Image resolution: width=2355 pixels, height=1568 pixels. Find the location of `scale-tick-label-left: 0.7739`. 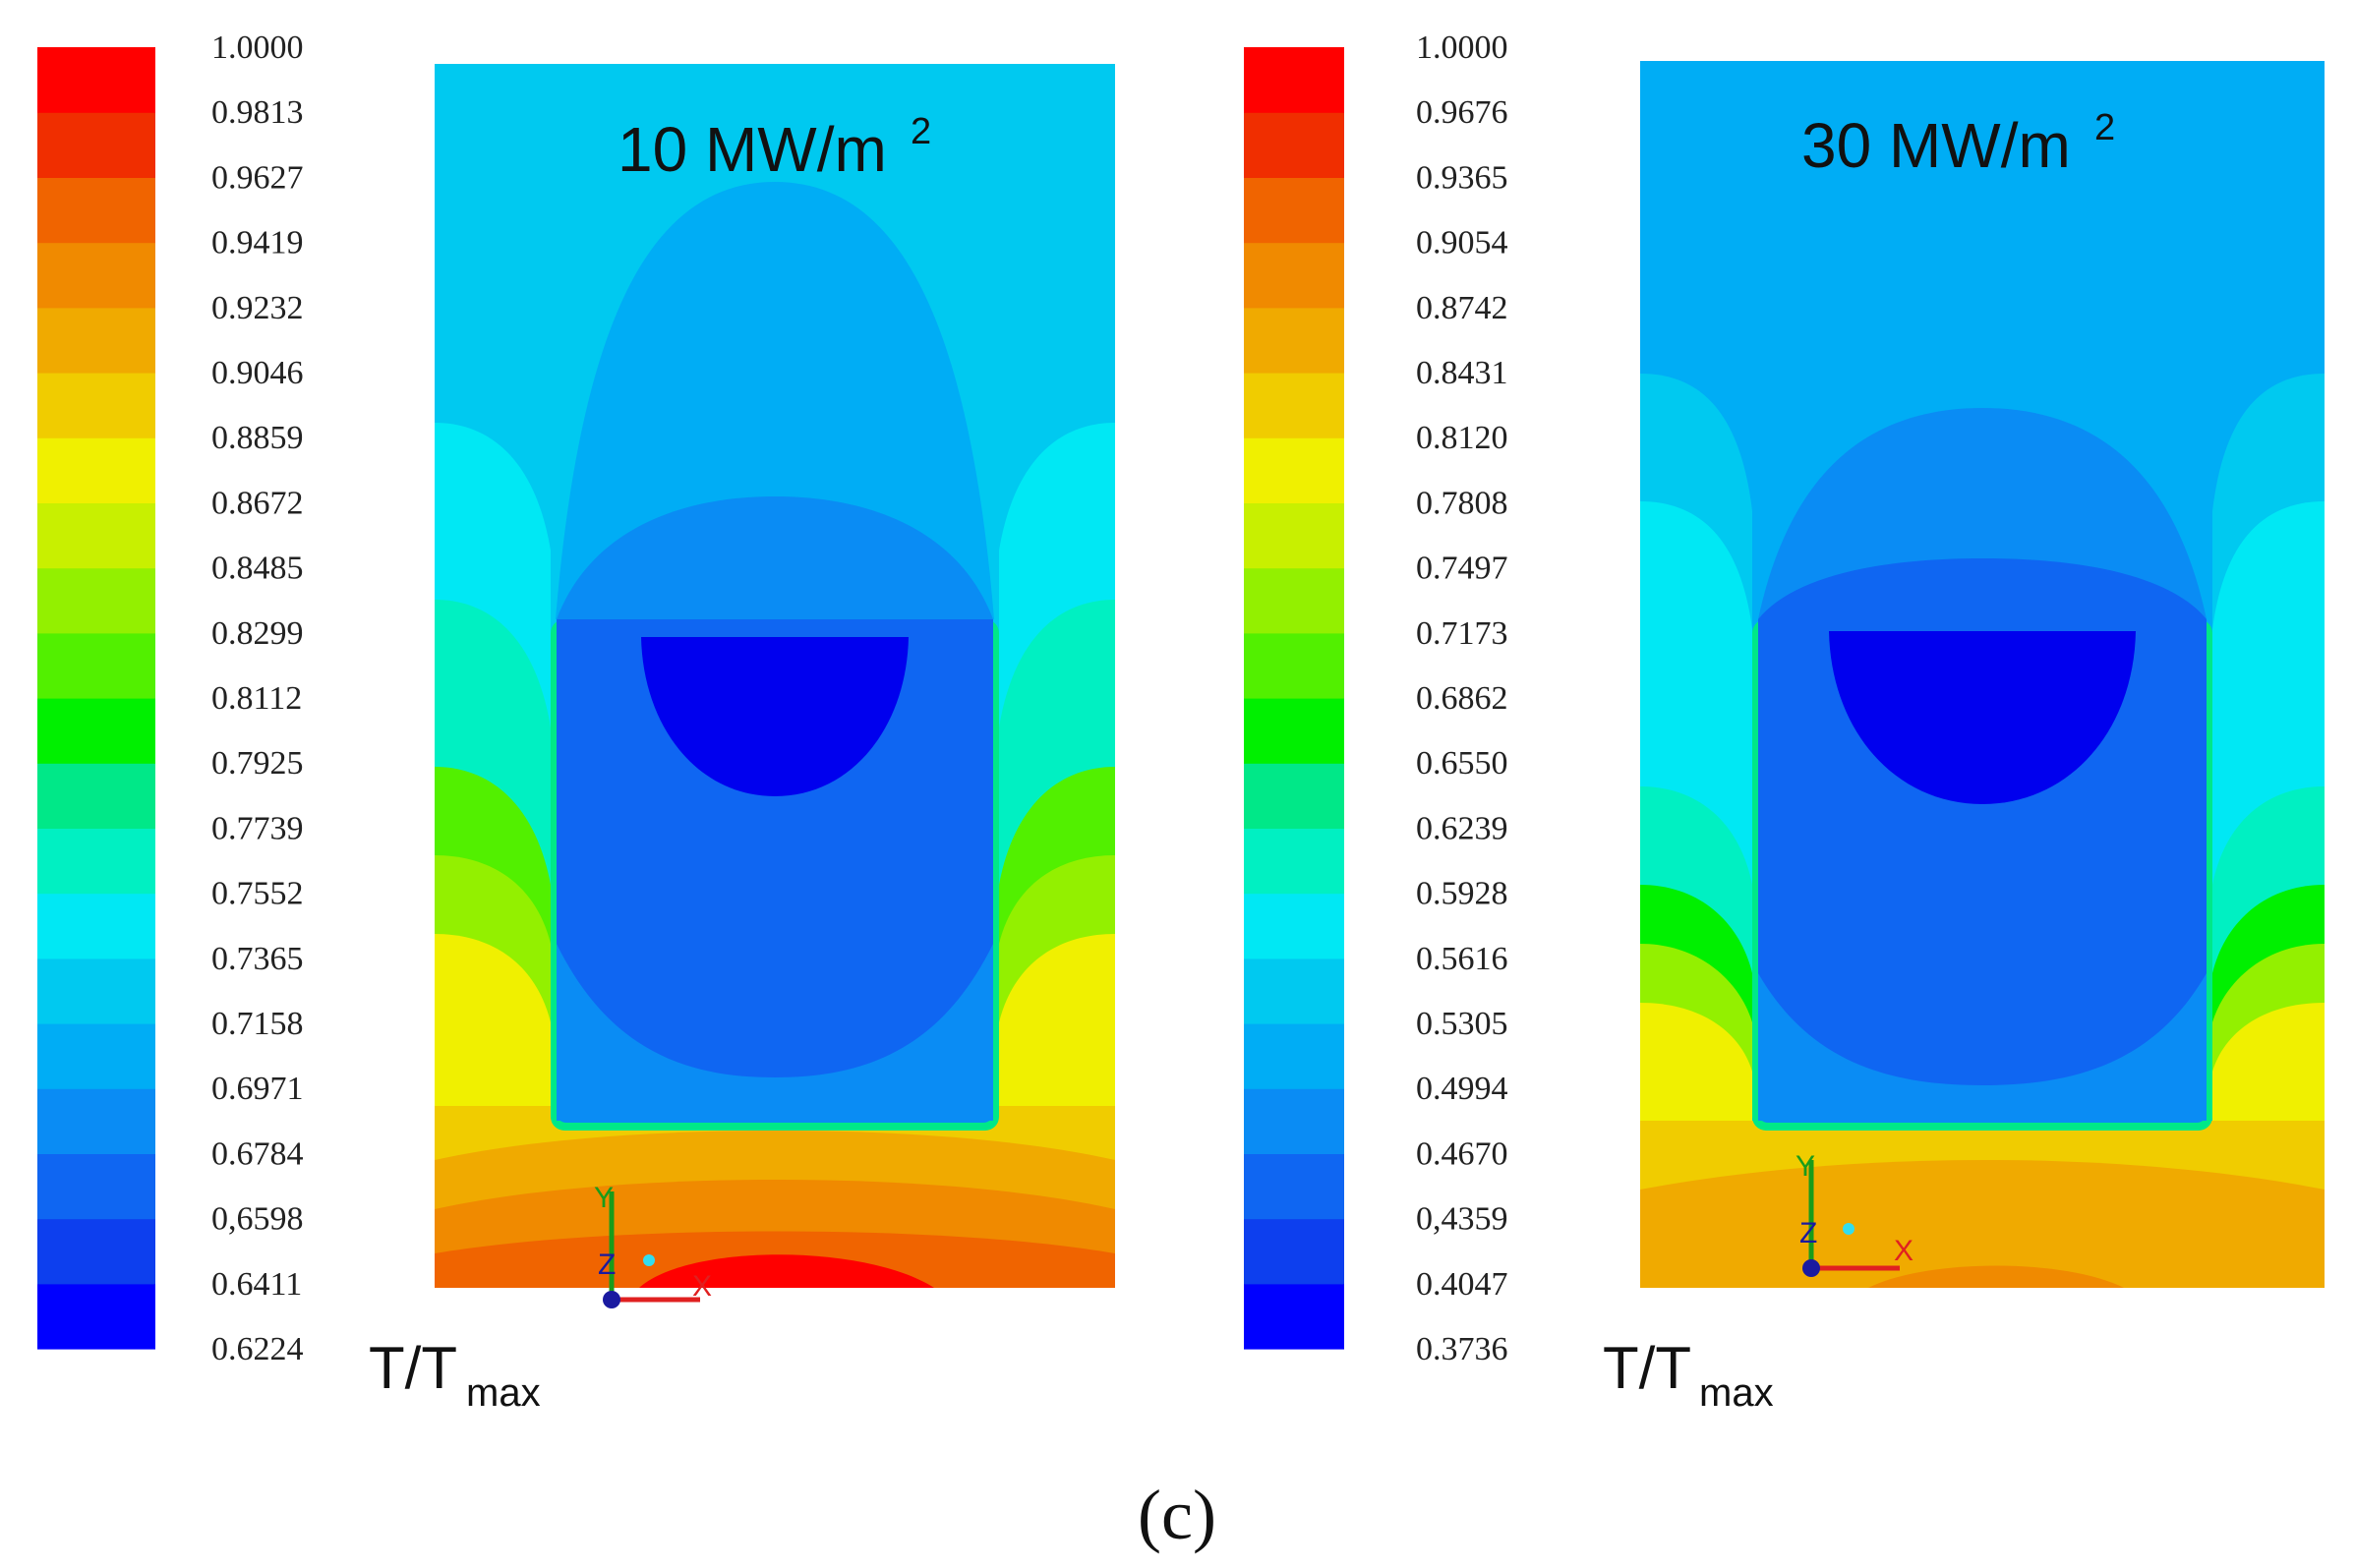

scale-tick-label-left: 0.7739 is located at coordinates (257, 828).